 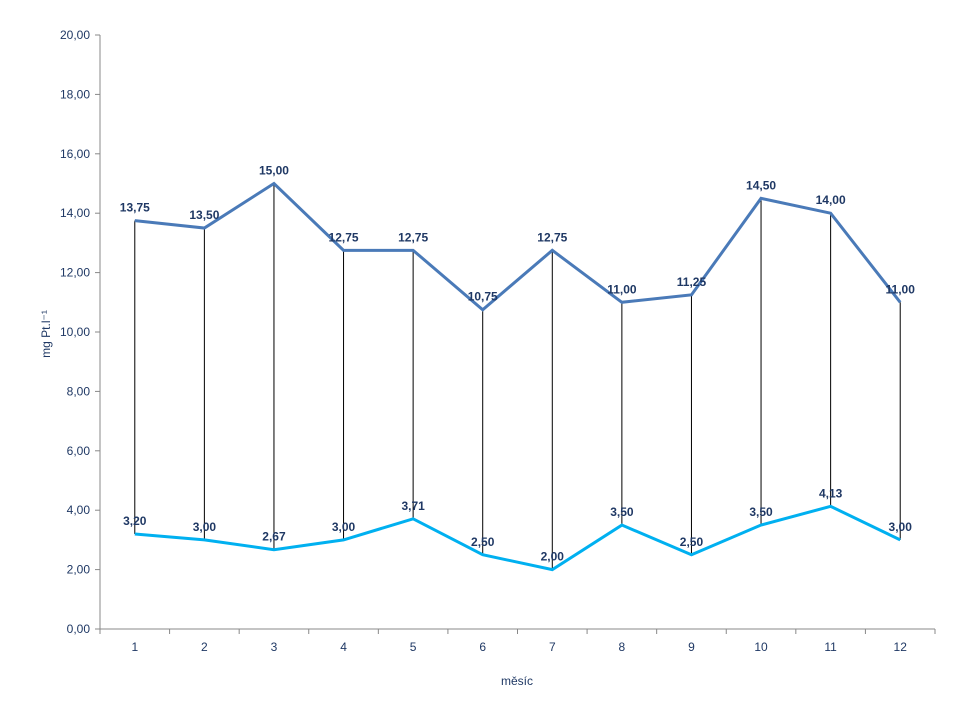 What do you see at coordinates (46, 334) in the screenshot?
I see `y-axis-title: mg Pt.l⁻¹` at bounding box center [46, 334].